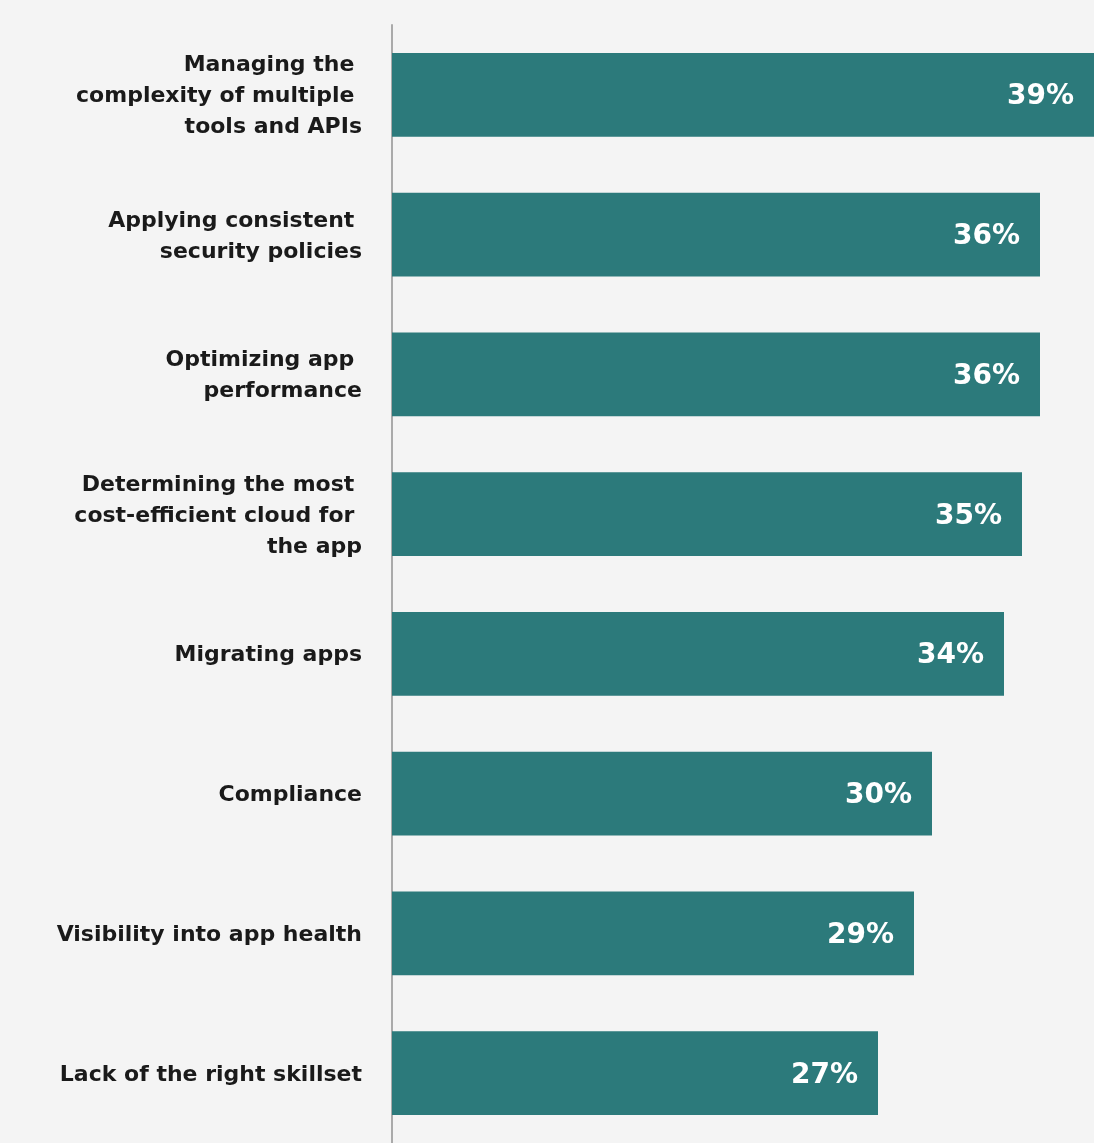 This screenshot has height=1143, width=1094. I want to click on y-tick-label: Determining the most cost-efficient cloud for the app, so click(218, 514).